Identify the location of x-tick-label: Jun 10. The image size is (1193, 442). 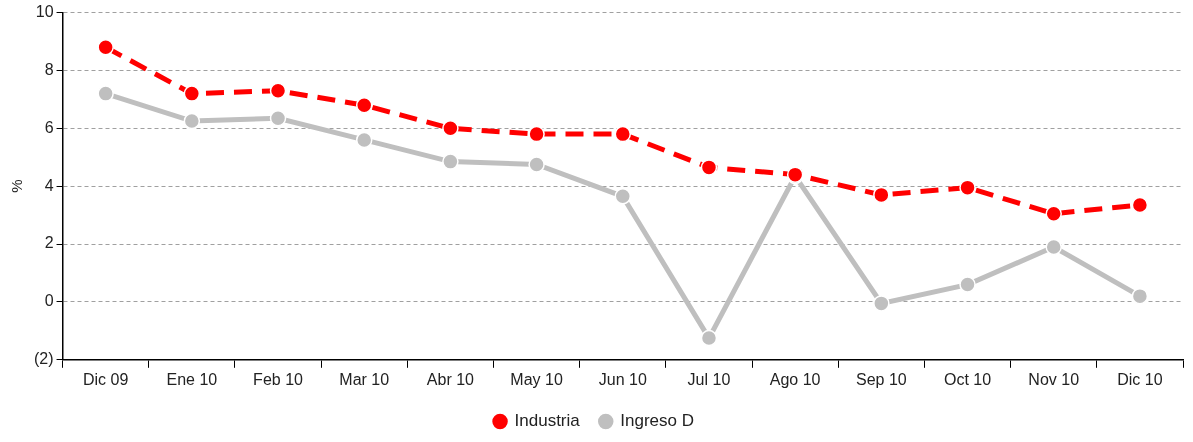
(622, 379).